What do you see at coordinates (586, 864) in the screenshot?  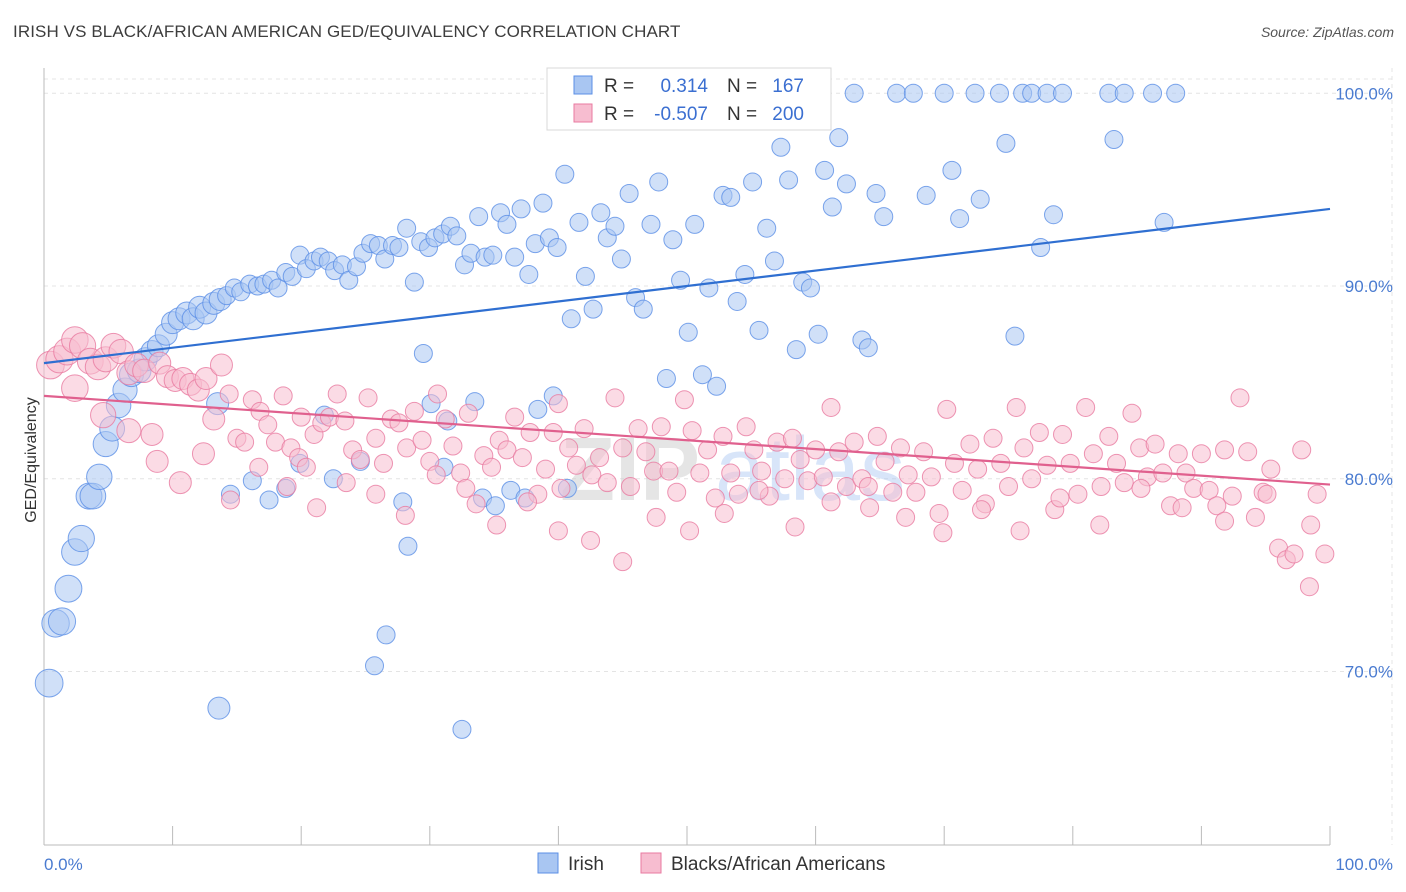 I see `bottom-legend-label-irish: Irish` at bounding box center [586, 864].